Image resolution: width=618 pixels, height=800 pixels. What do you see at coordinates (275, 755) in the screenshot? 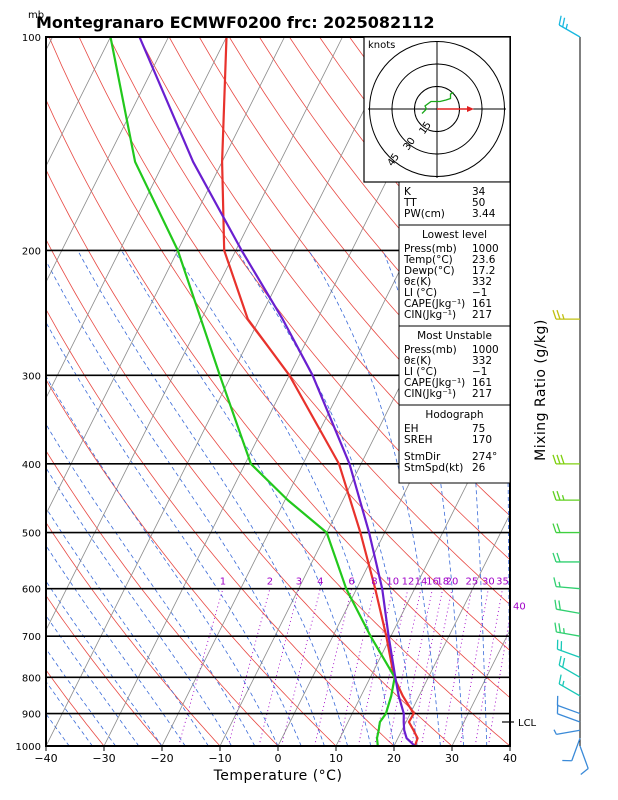
I see `temperature-tick-labels: −40 −30 −20 −10 0 10 20 30 40` at bounding box center [275, 755].